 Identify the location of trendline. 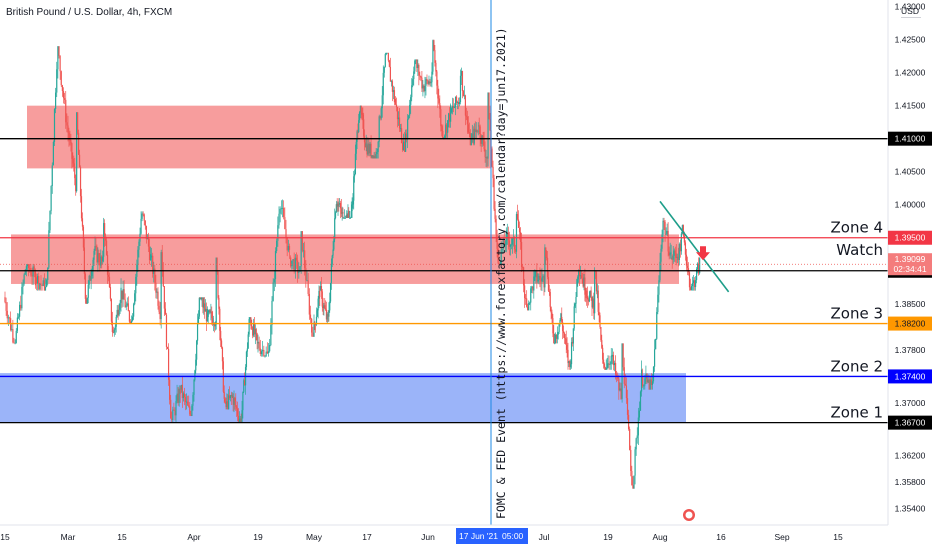
(694, 246).